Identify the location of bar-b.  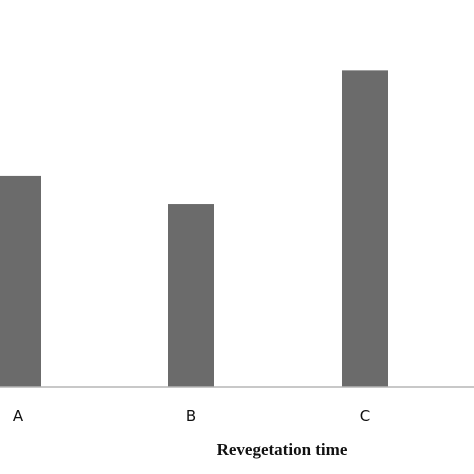
(191, 295).